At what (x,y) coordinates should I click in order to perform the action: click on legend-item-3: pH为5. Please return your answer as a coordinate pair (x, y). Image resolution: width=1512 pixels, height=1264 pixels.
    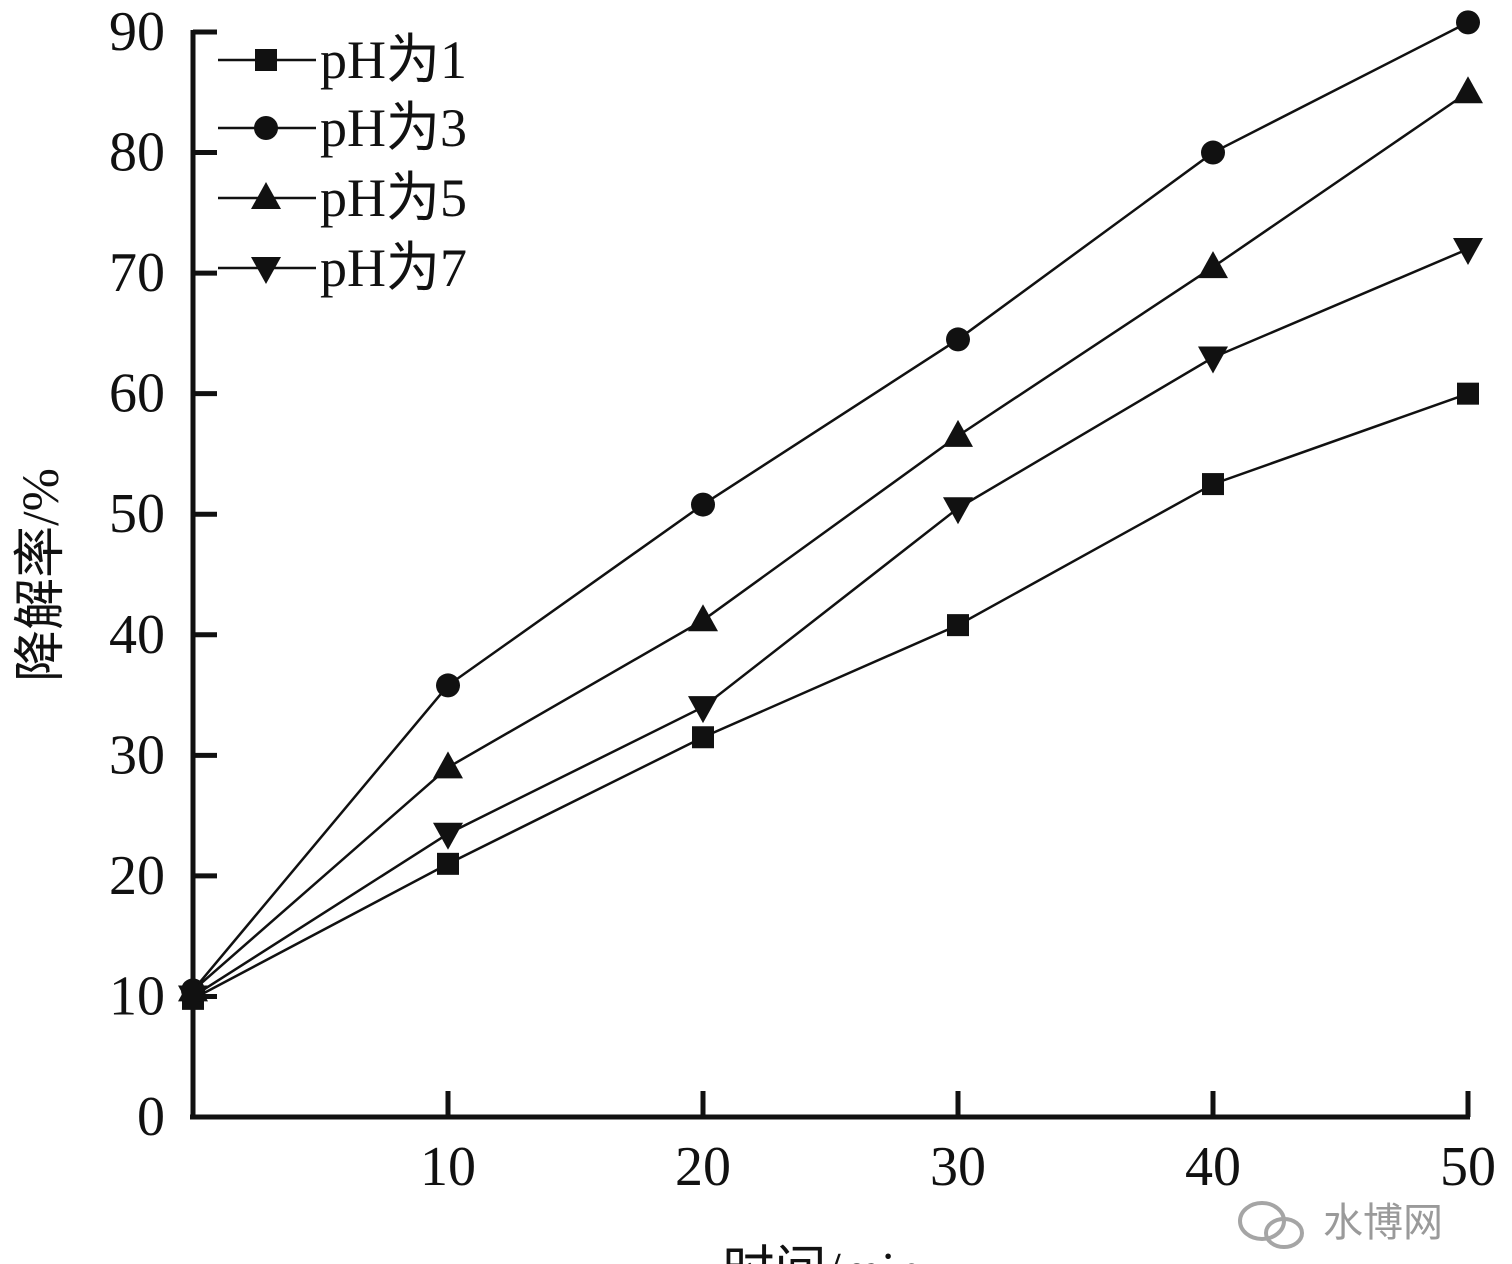
    Looking at the image, I should click on (342, 198).